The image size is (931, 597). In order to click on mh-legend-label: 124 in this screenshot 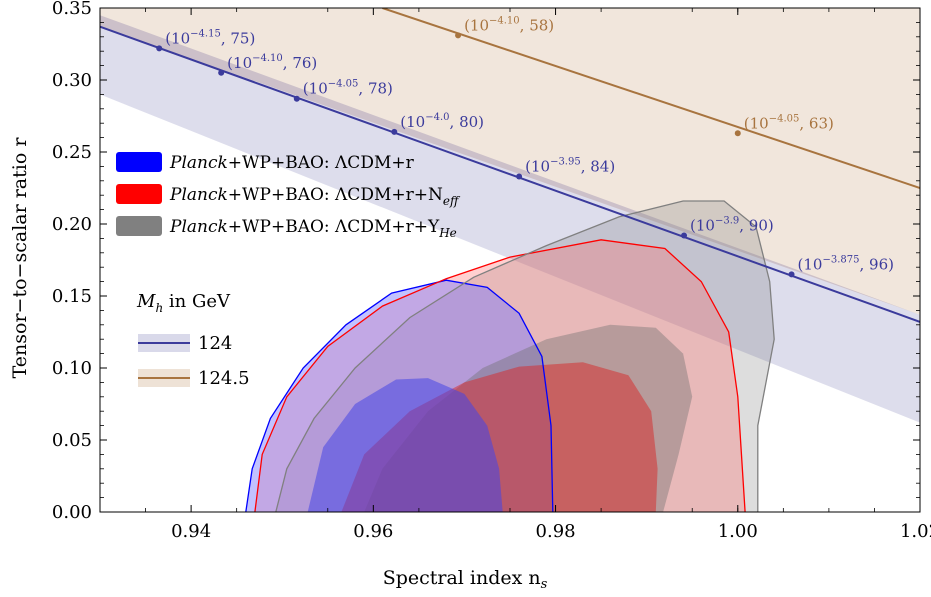, I will do `click(215, 343)`.